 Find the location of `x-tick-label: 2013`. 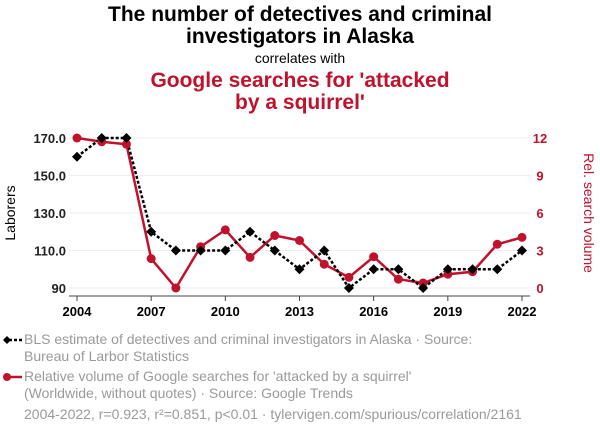

x-tick-label: 2013 is located at coordinates (299, 311).